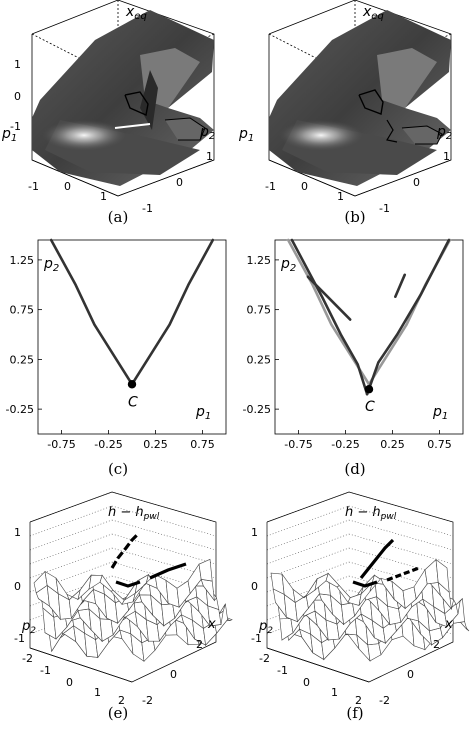  I want to click on caption-a: (a), so click(118, 217).